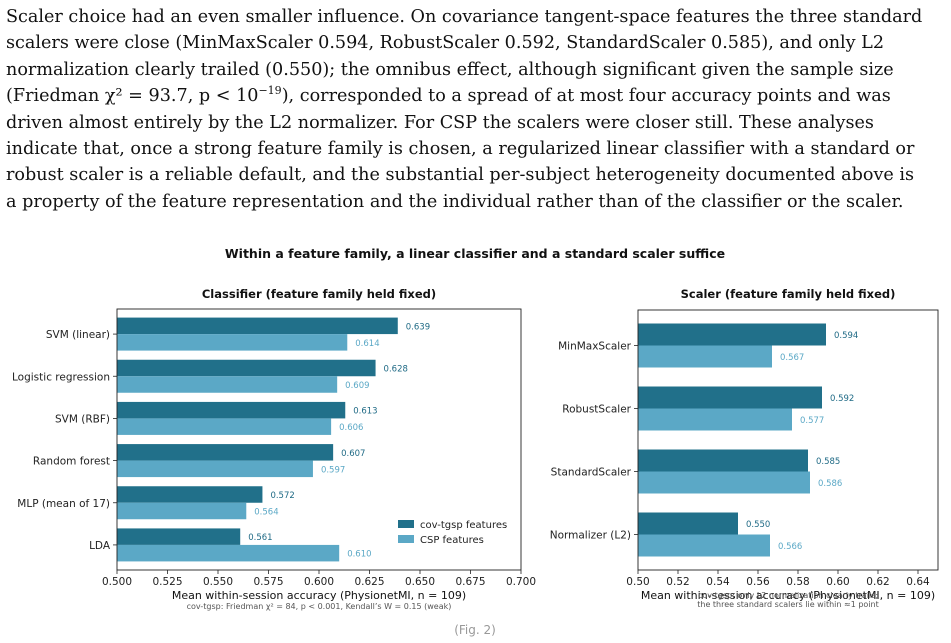 This screenshot has height=643, width=951. I want to click on category-label: SVM (RBF), so click(82, 419).